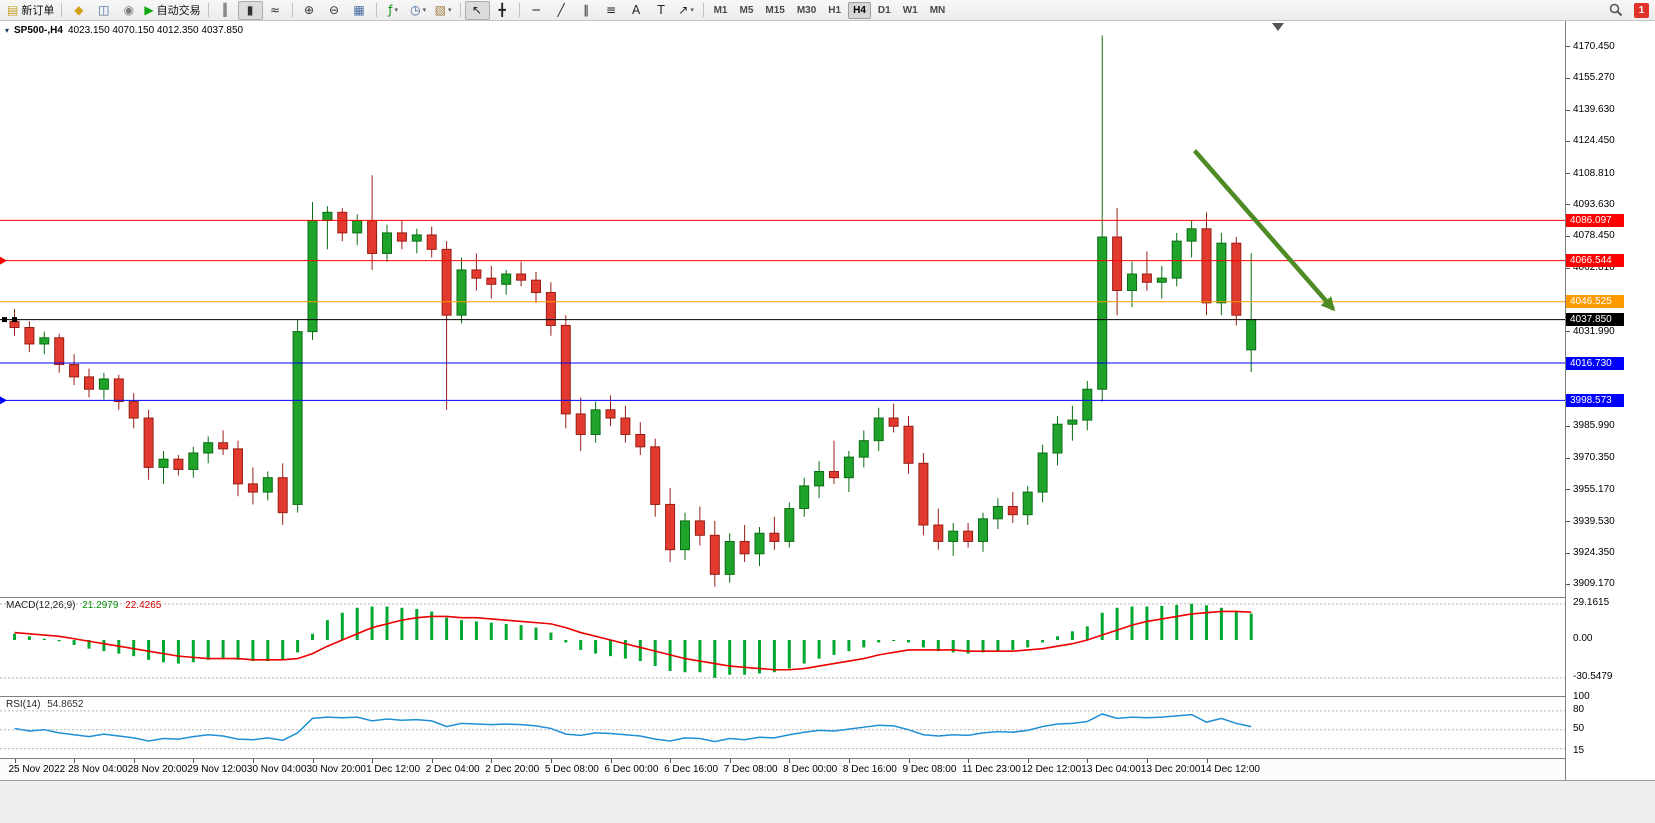 The height and width of the screenshot is (823, 1655). I want to click on time-tick: 6 Dec 16:00, so click(691, 769).